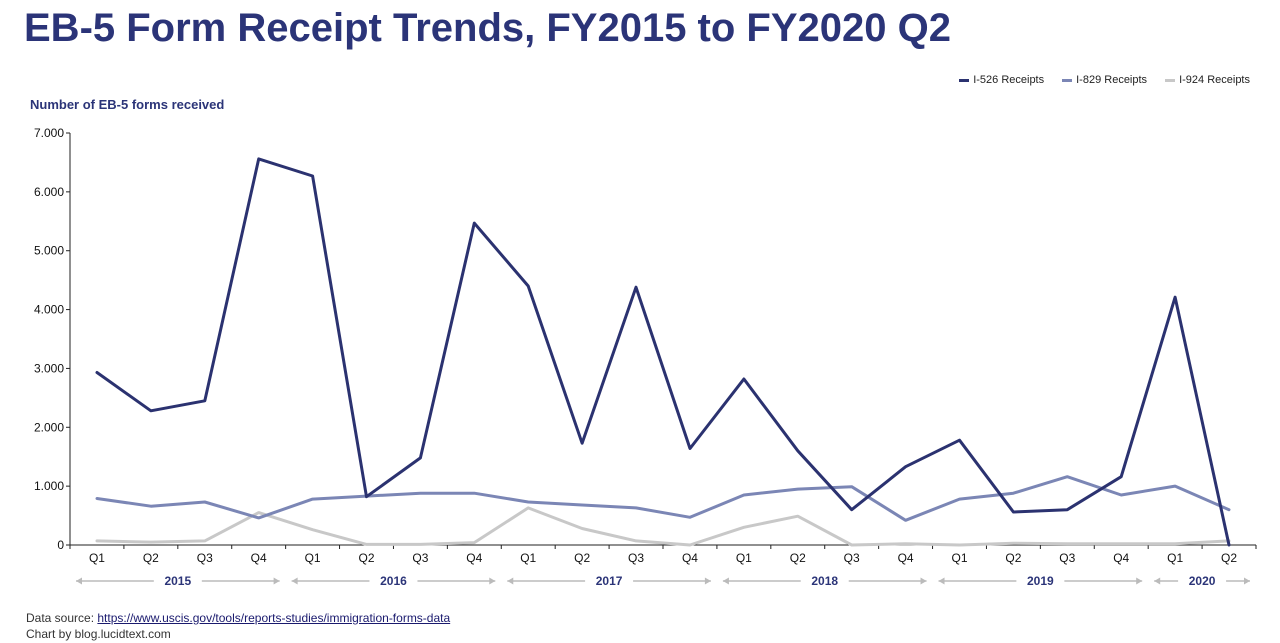  Describe the element at coordinates (127, 104) in the screenshot. I see `y-axis-label: Number of EB-5 forms received` at that location.